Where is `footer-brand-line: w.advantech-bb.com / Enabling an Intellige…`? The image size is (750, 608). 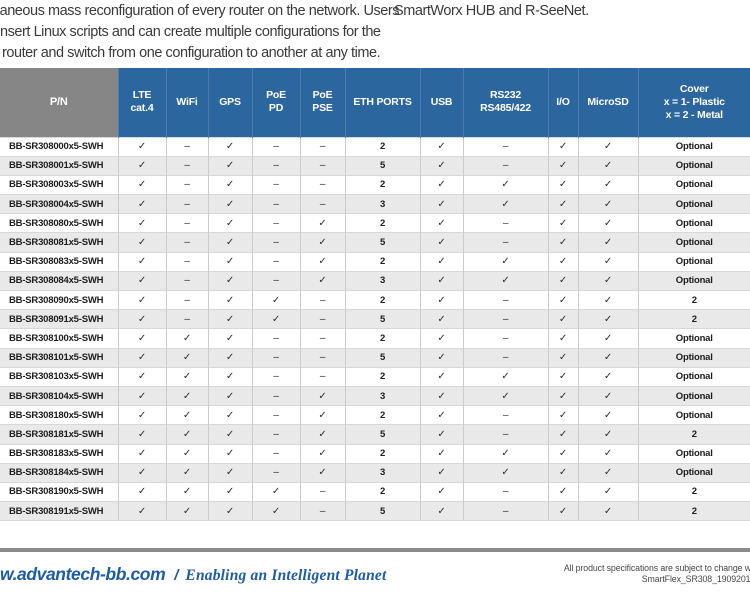
footer-brand-line: w.advantech-bb.com / Enabling an Intellige… is located at coordinates (193, 574).